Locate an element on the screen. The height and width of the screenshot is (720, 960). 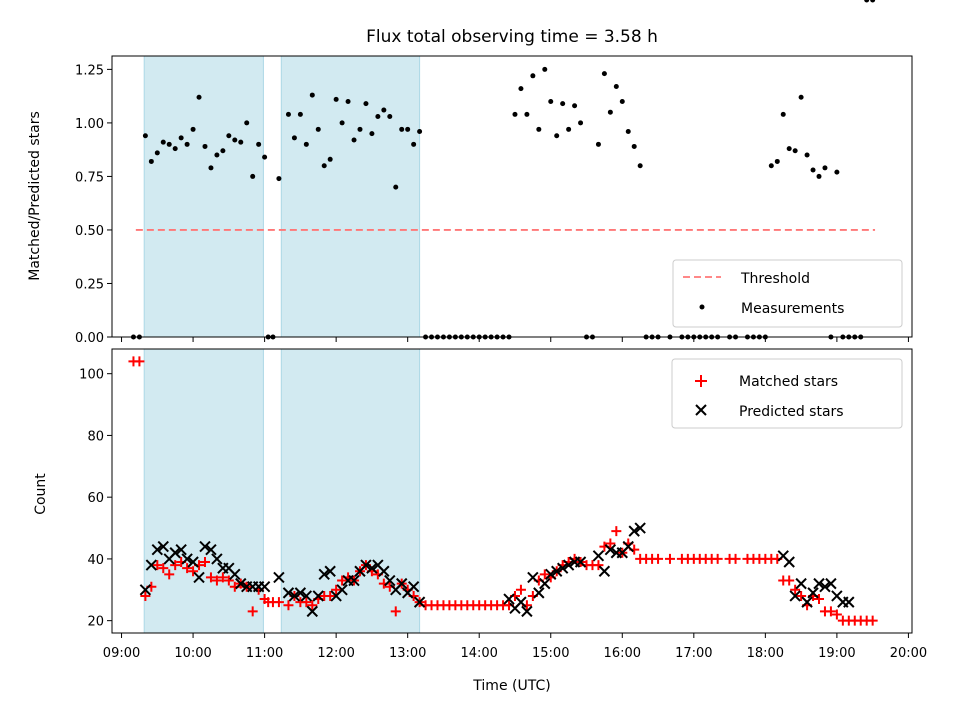
bottom-x-tick-label: 19:00 is located at coordinates (836, 653).